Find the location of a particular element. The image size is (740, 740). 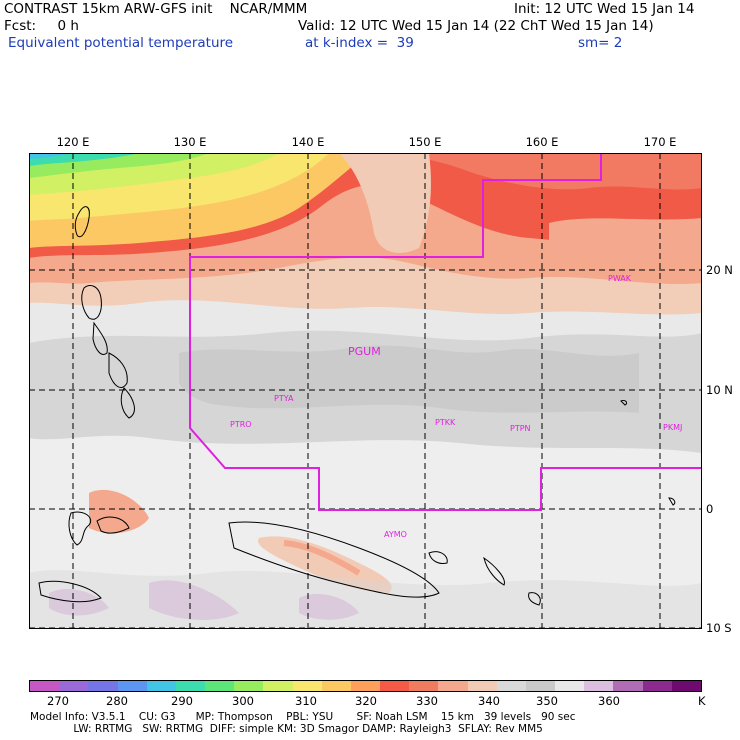

colorbar-label-310: 310 is located at coordinates (306, 701).